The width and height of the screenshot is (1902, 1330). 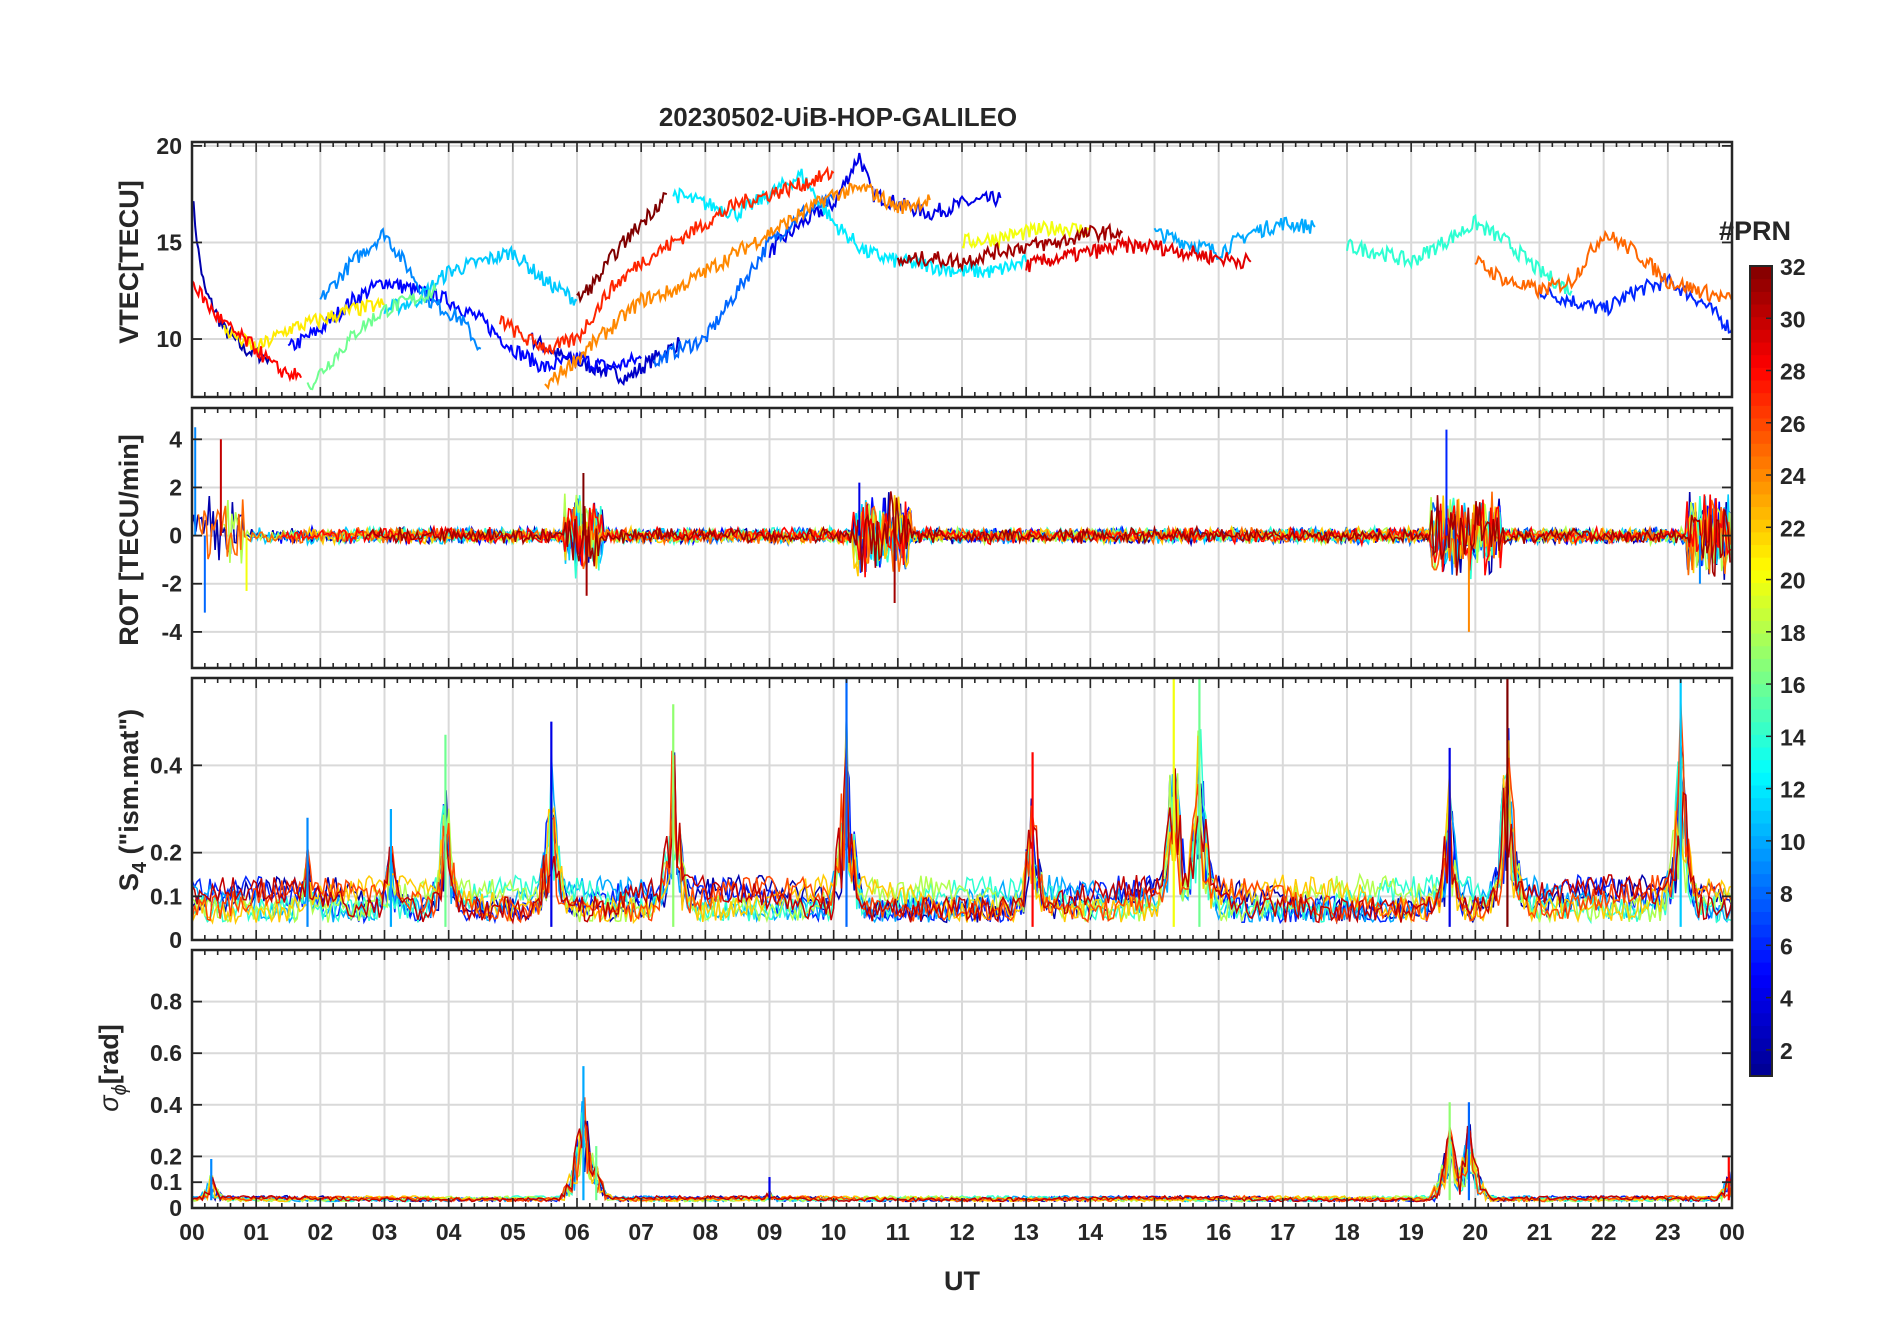 What do you see at coordinates (1793, 581) in the screenshot?
I see `colorbar-tick-label: 20` at bounding box center [1793, 581].